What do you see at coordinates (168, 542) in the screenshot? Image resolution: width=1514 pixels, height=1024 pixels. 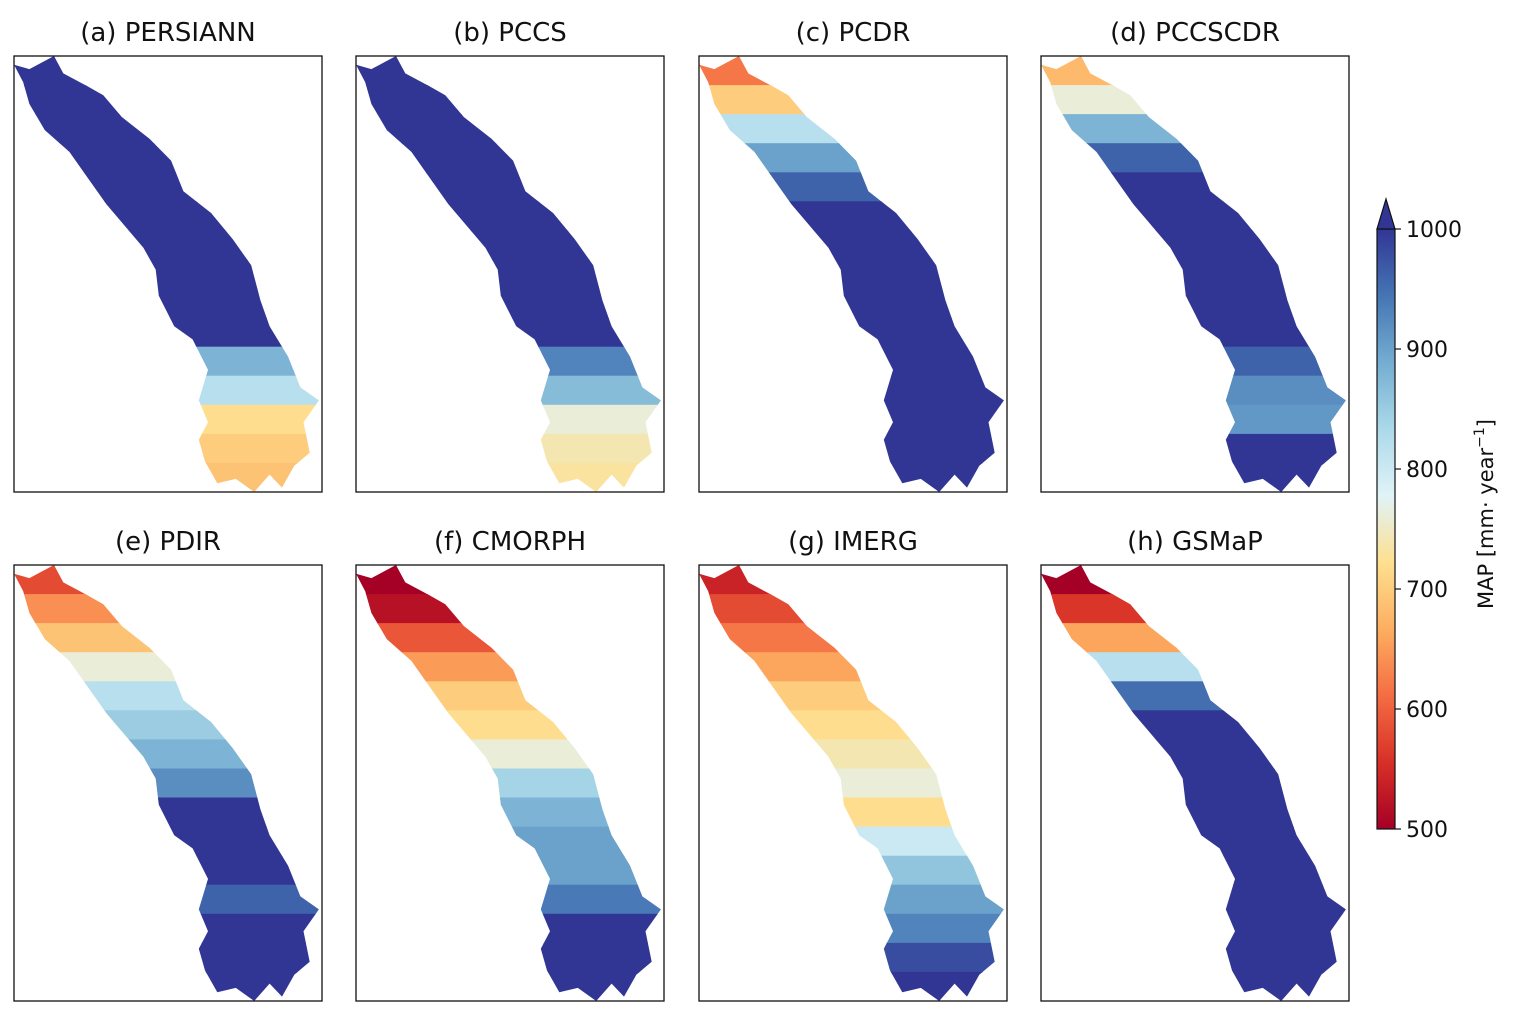 I see `panel-title: (e) PDIR` at bounding box center [168, 542].